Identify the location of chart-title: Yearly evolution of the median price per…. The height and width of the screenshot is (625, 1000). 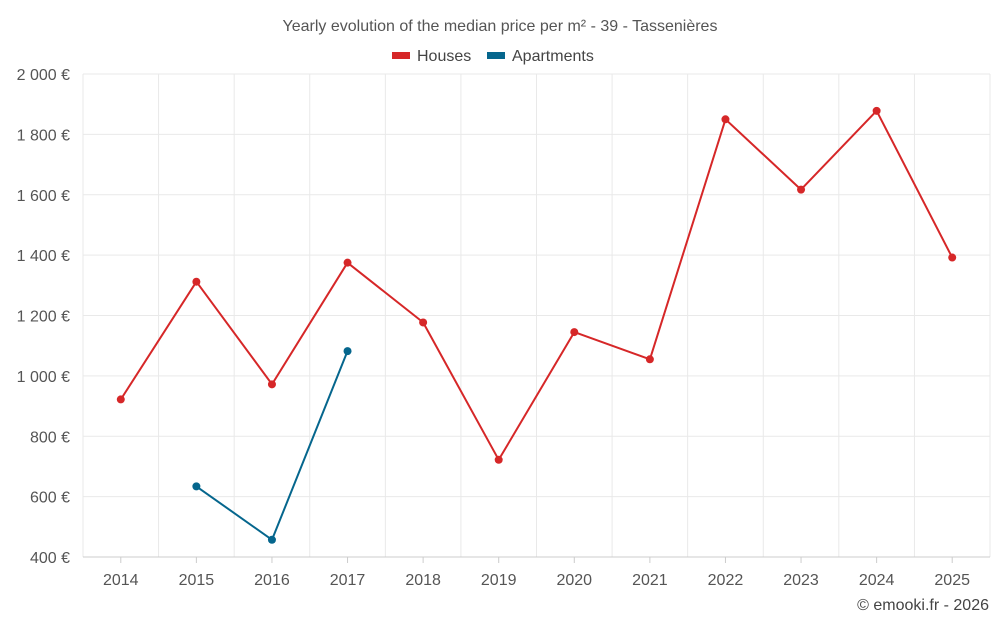
(500, 26).